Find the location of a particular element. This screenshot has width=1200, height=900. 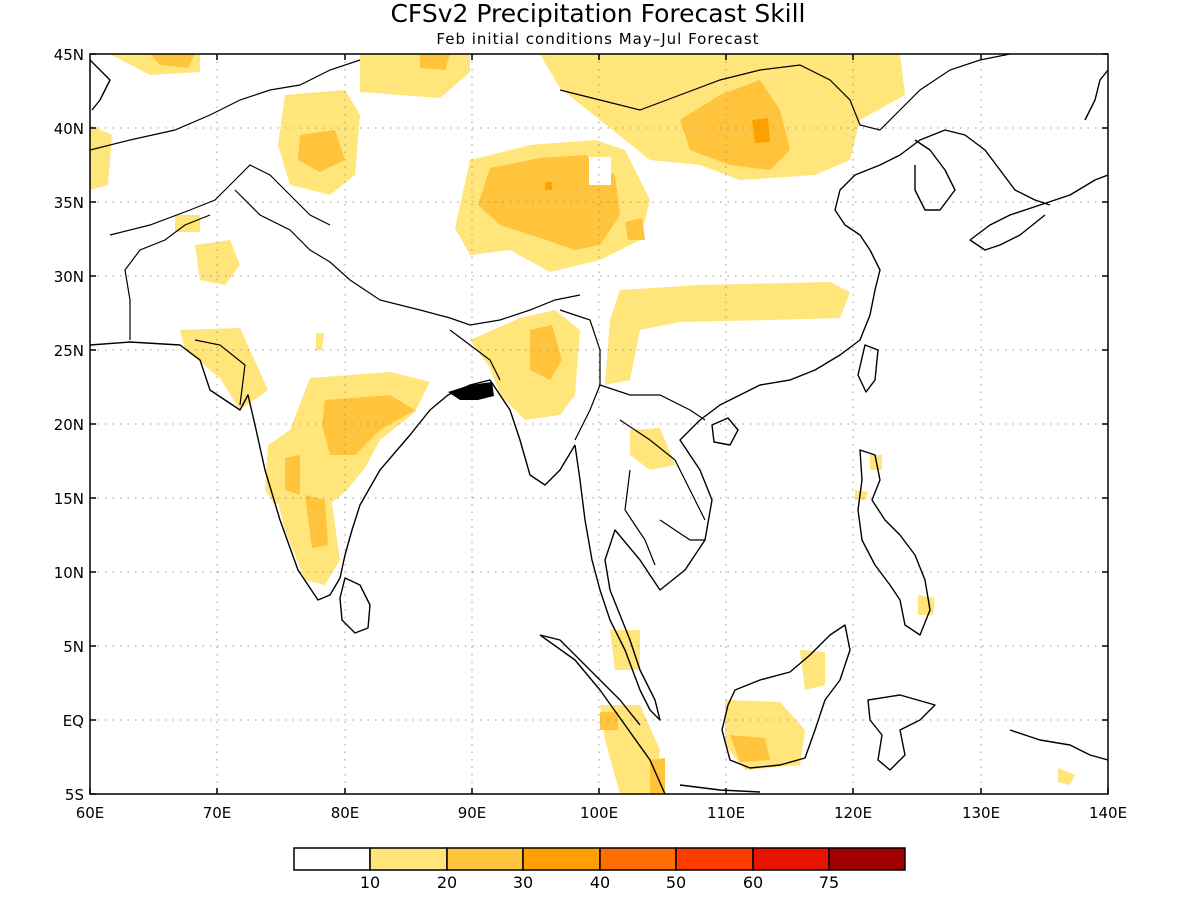

lon-label: 130E is located at coordinates (981, 813).